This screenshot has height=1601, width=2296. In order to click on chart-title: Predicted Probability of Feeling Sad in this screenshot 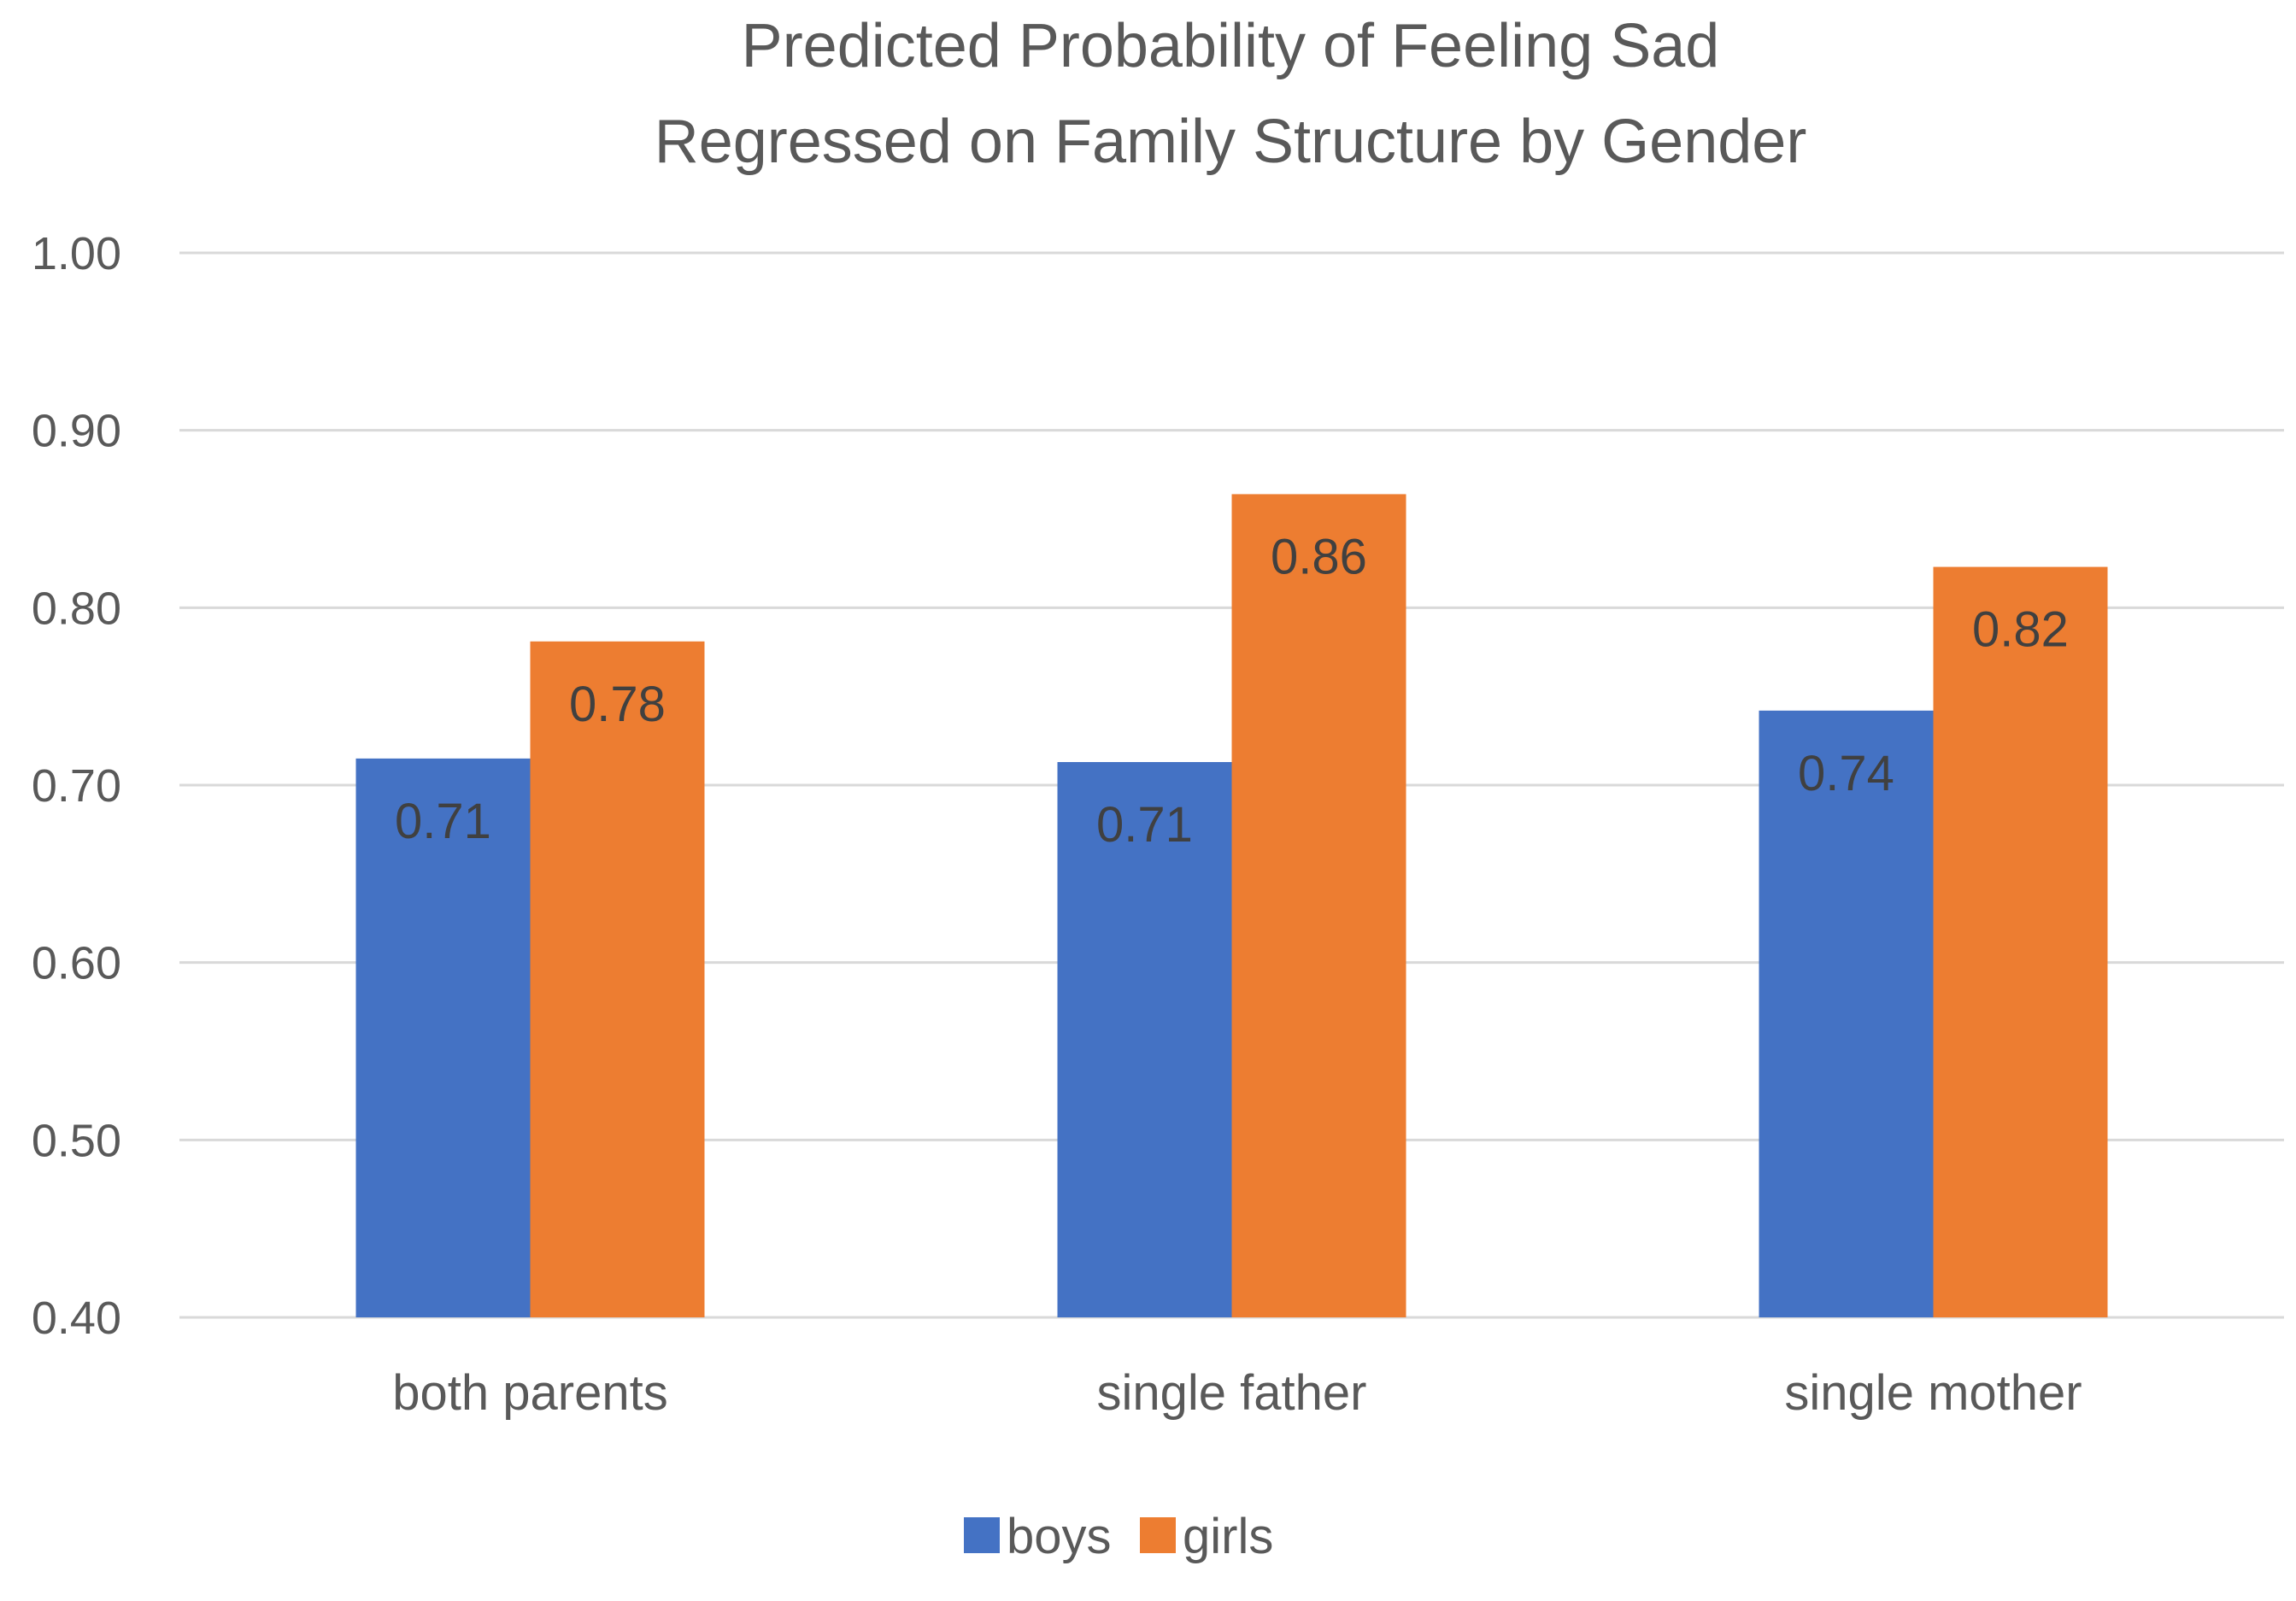, I will do `click(1231, 46)`.